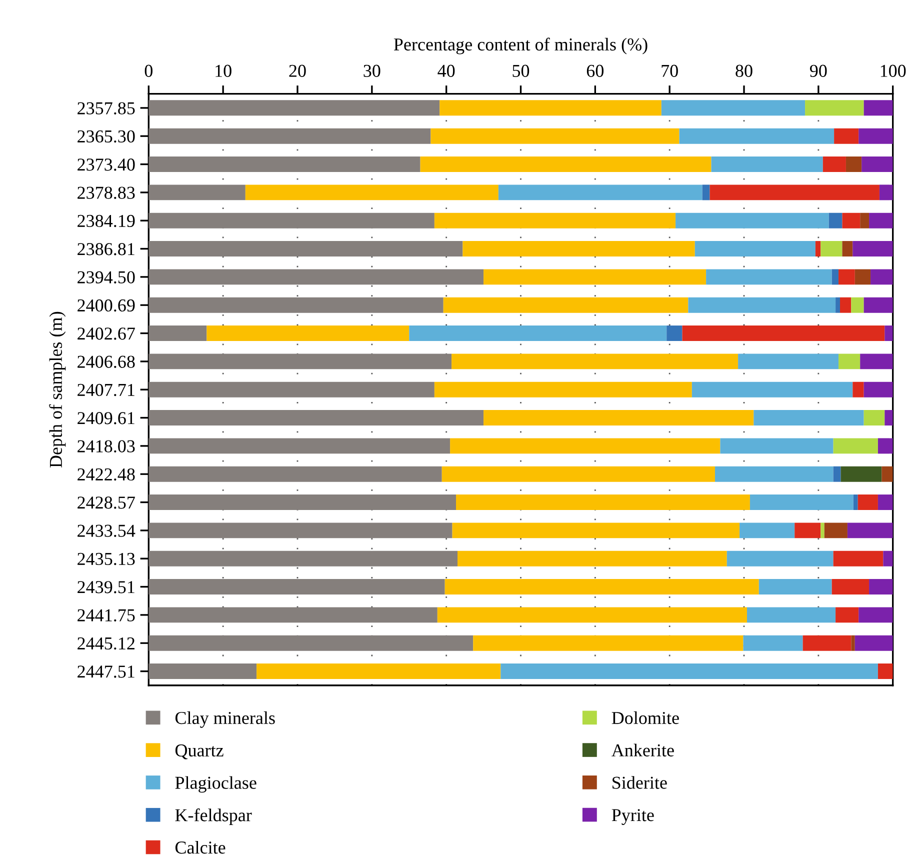 Image resolution: width=912 pixels, height=861 pixels. I want to click on y-tick-label: 2386.81, so click(106, 249).